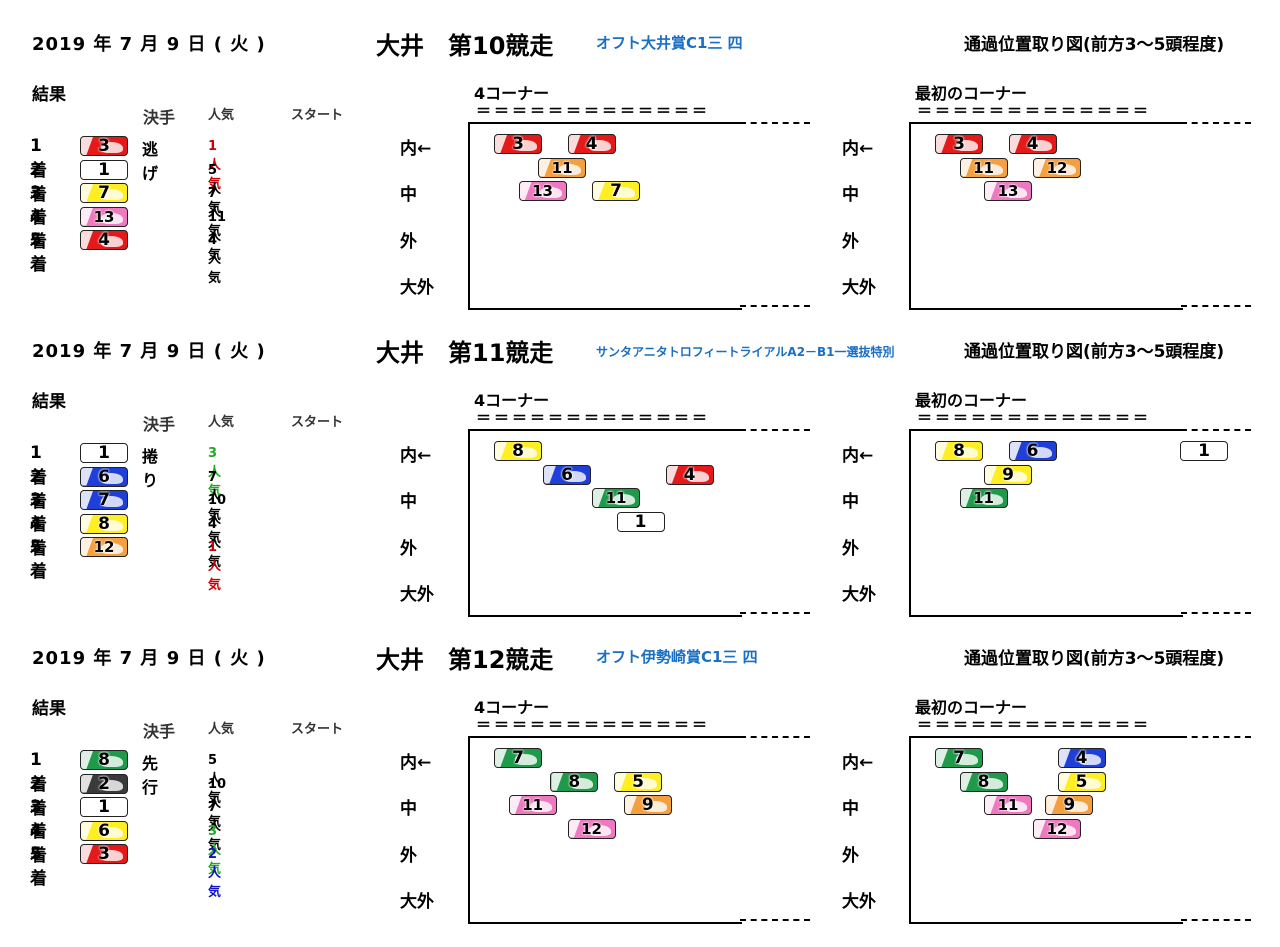 The height and width of the screenshot is (947, 1280). What do you see at coordinates (1008, 474) in the screenshot?
I see `horse-number: 9` at bounding box center [1008, 474].